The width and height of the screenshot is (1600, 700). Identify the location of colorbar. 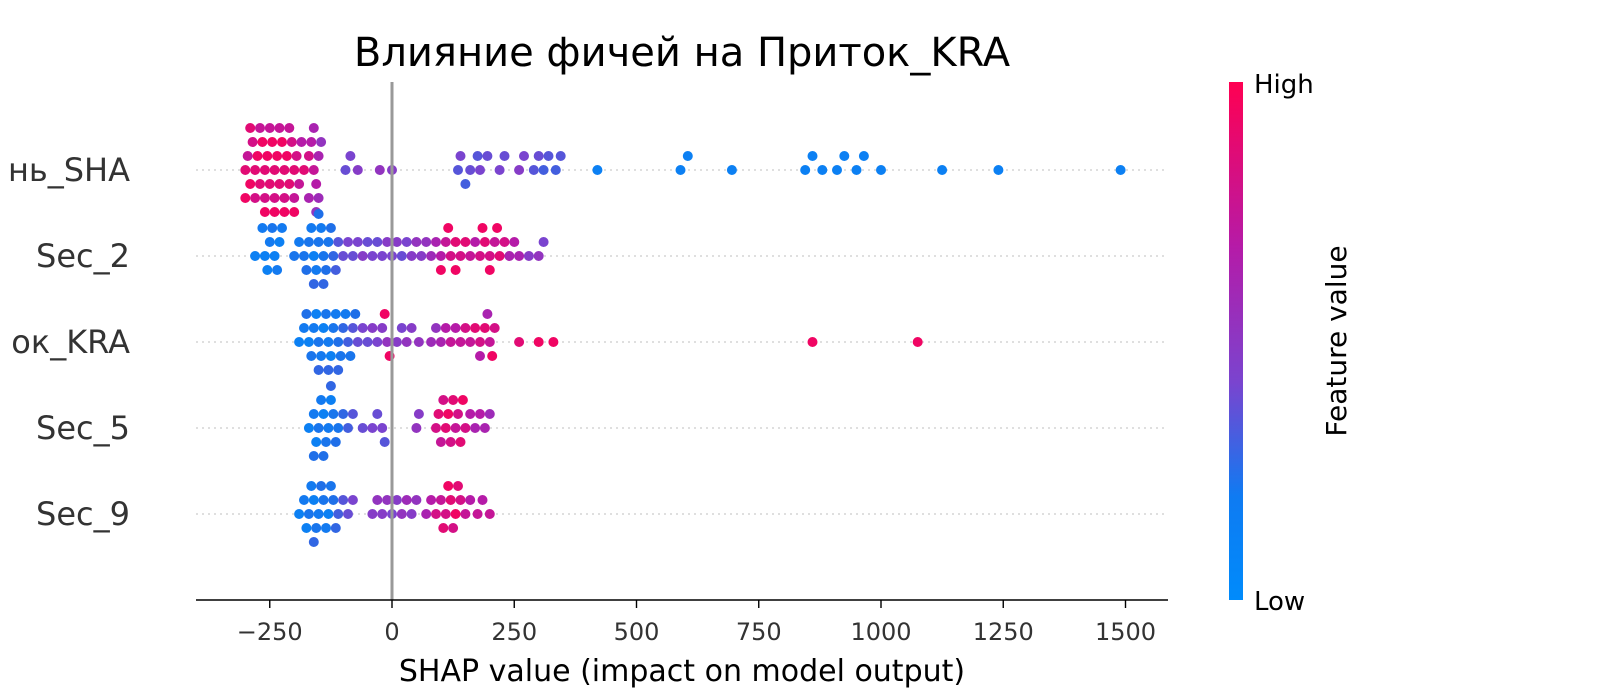
(1236, 341).